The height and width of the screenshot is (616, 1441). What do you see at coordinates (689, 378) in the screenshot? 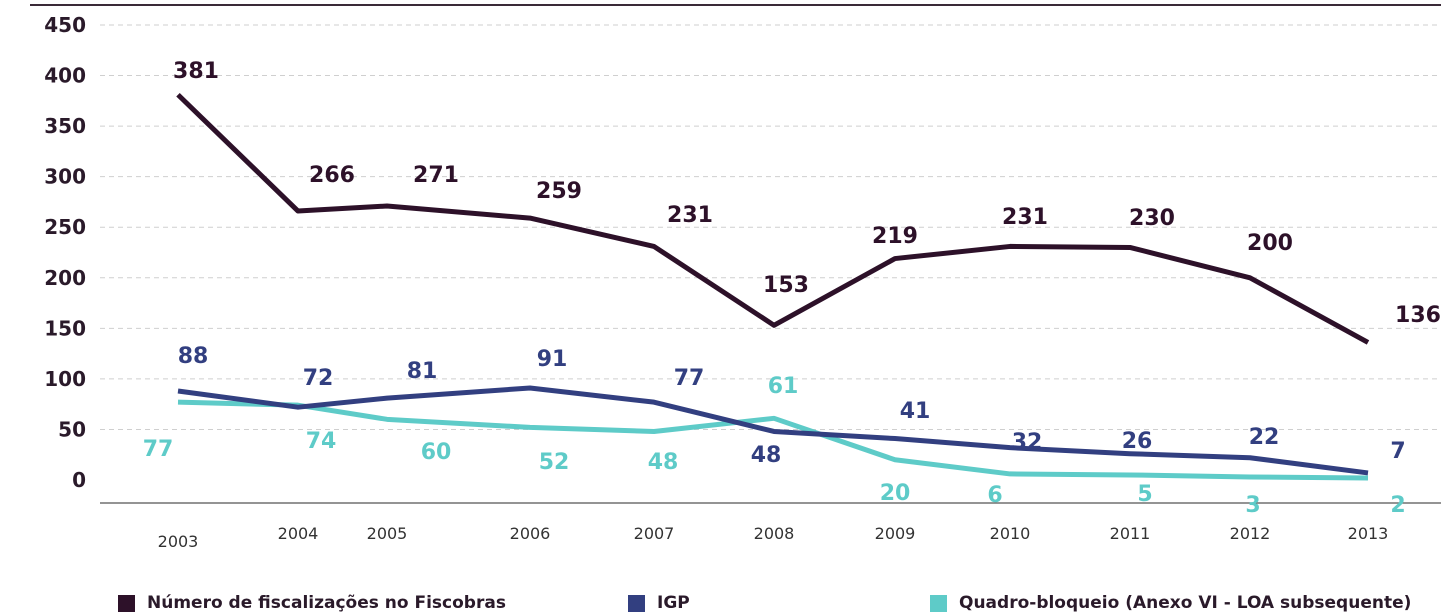
I see `data-label-igp: 77` at bounding box center [689, 378].